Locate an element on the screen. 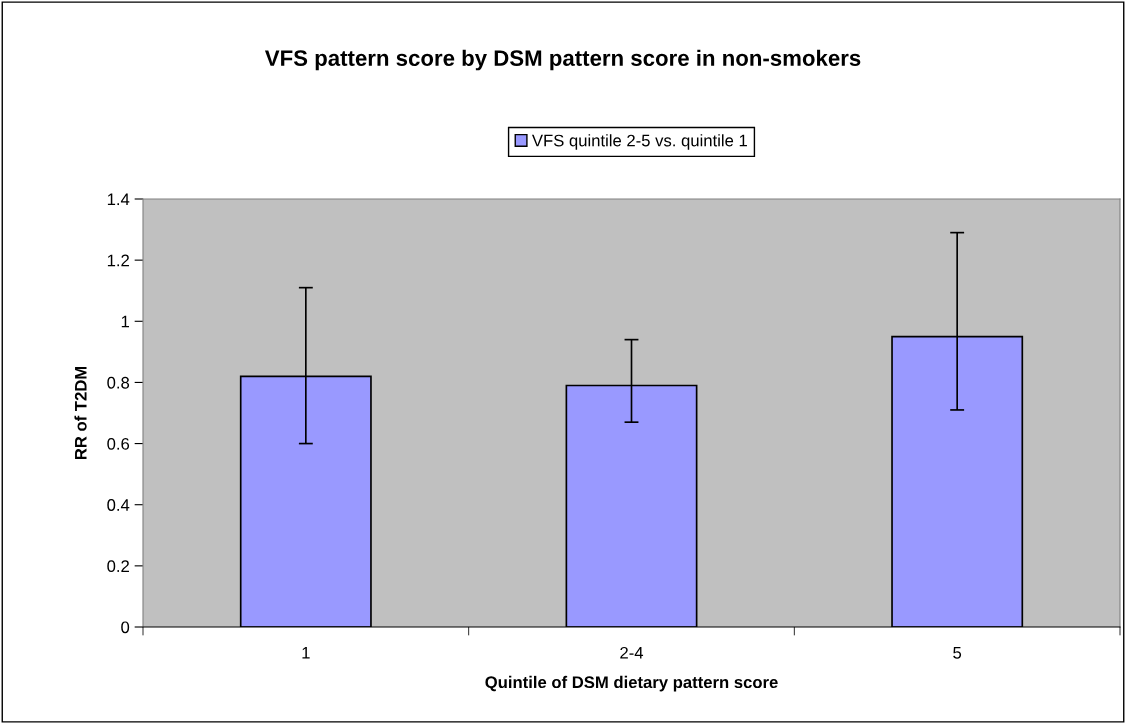 The image size is (1126, 724). y-tick-label: 0.2 is located at coordinates (118, 566).